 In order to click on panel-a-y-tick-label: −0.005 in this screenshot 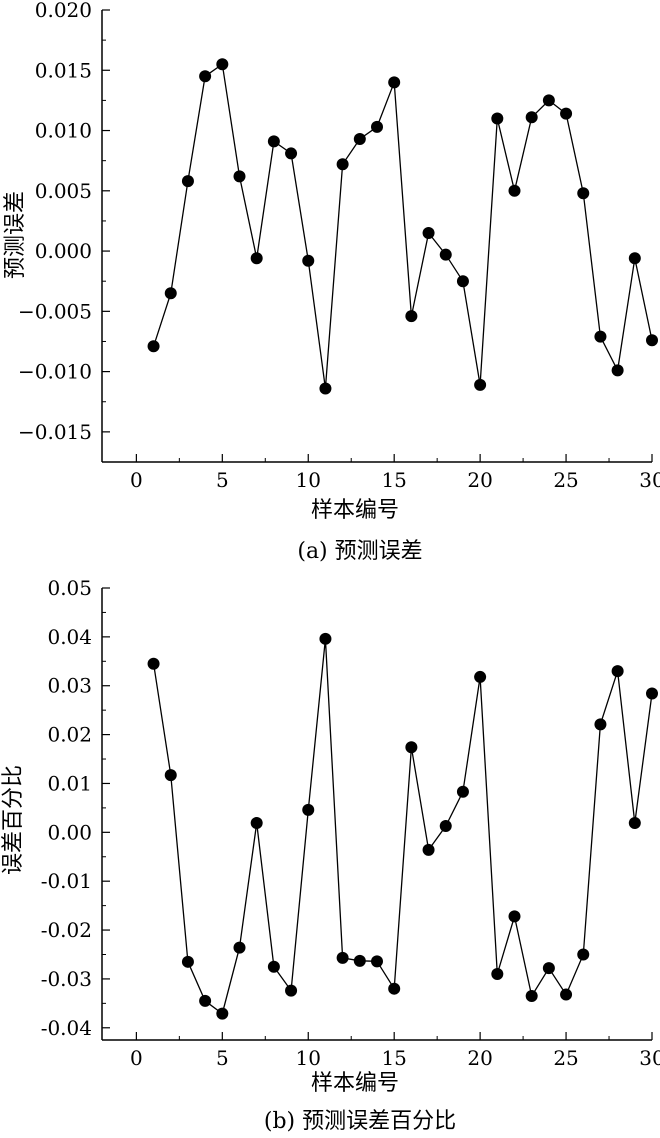, I will do `click(55, 311)`.